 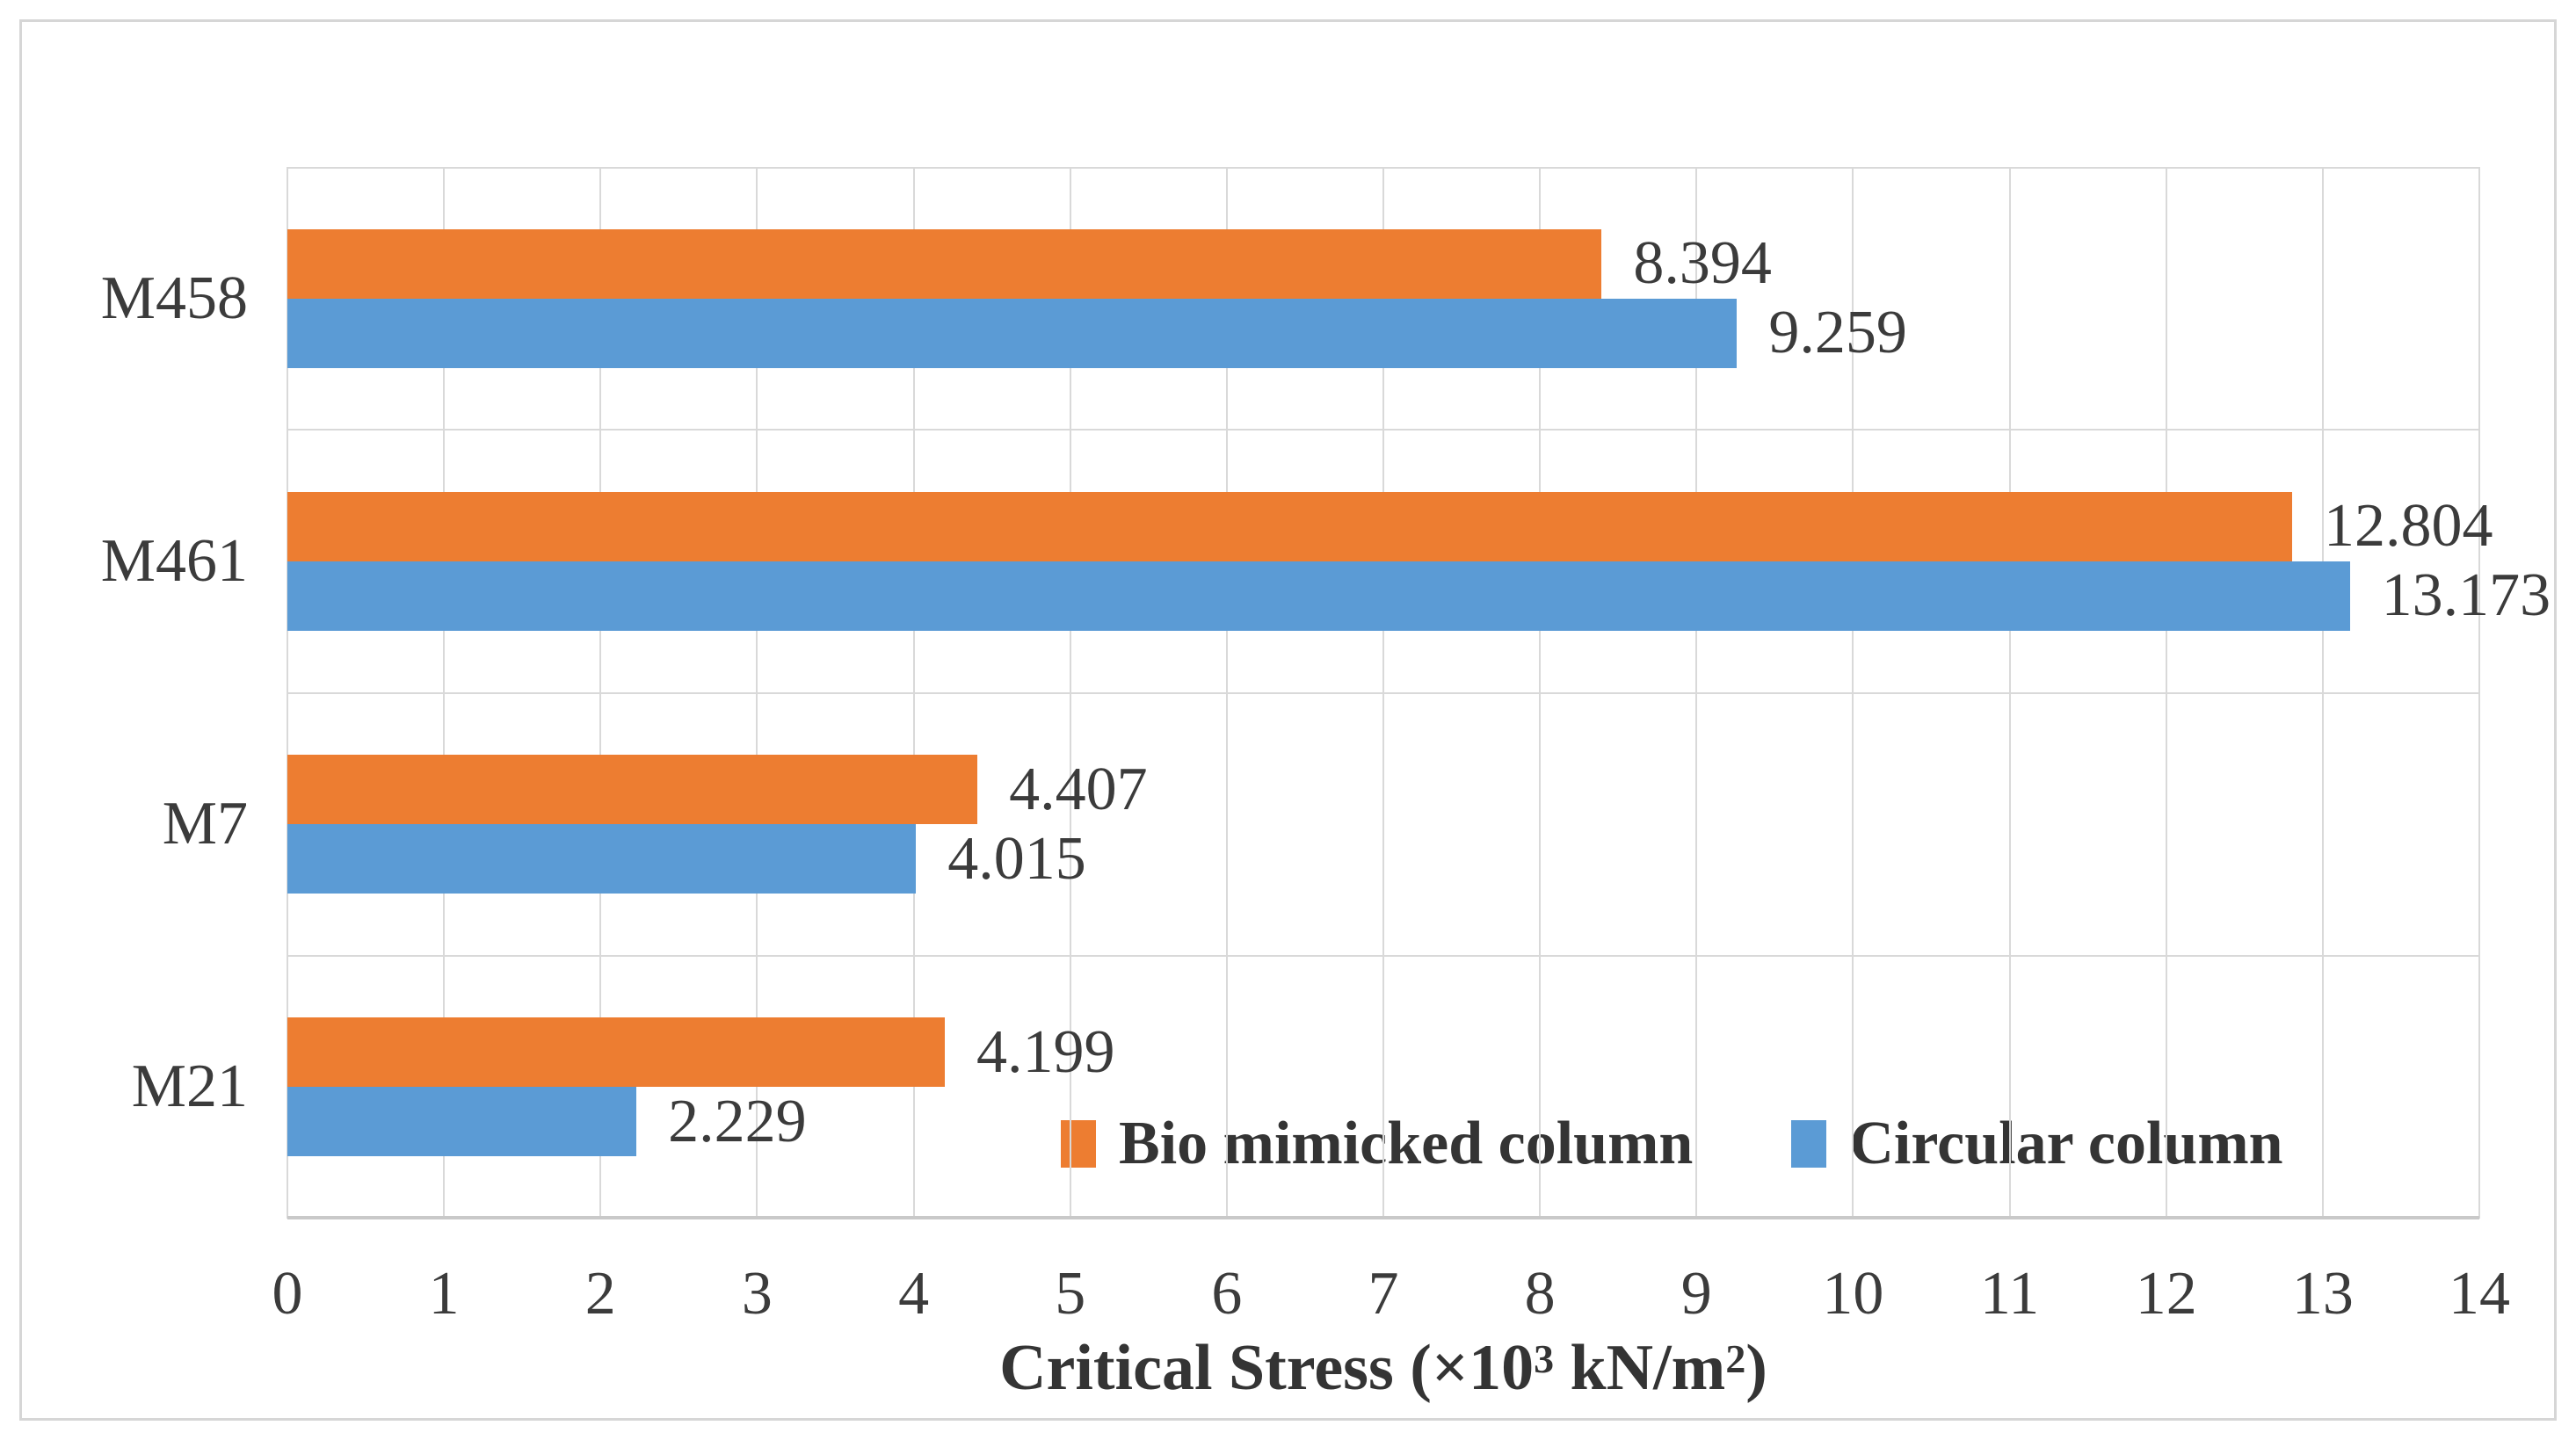 I want to click on data-label-circular-column-m458: 9.259, so click(x=1837, y=333).